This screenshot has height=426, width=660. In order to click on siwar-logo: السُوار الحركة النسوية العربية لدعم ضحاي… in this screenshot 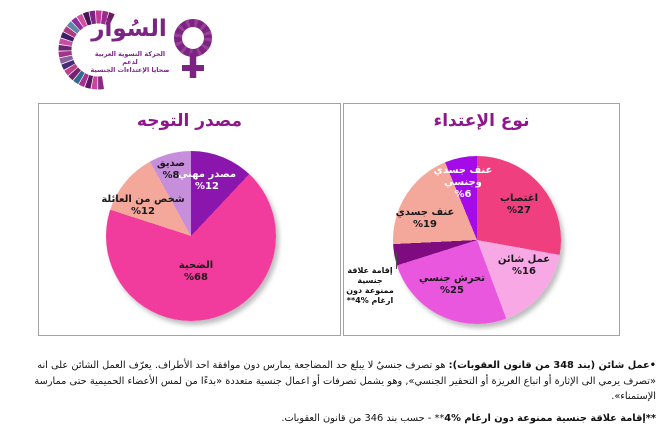, I will do `click(136, 50)`.